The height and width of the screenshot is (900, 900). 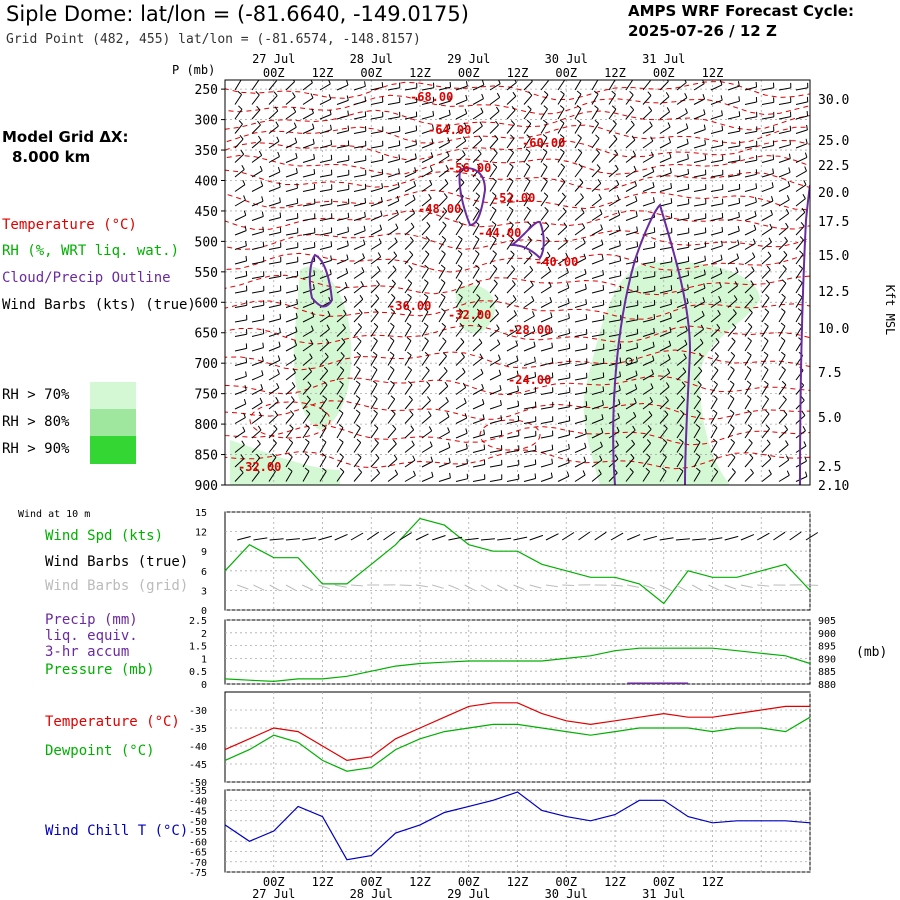 What do you see at coordinates (117, 586) in the screenshot?
I see `legend-wind-barbs-grid: Wind Barbs (grid)` at bounding box center [117, 586].